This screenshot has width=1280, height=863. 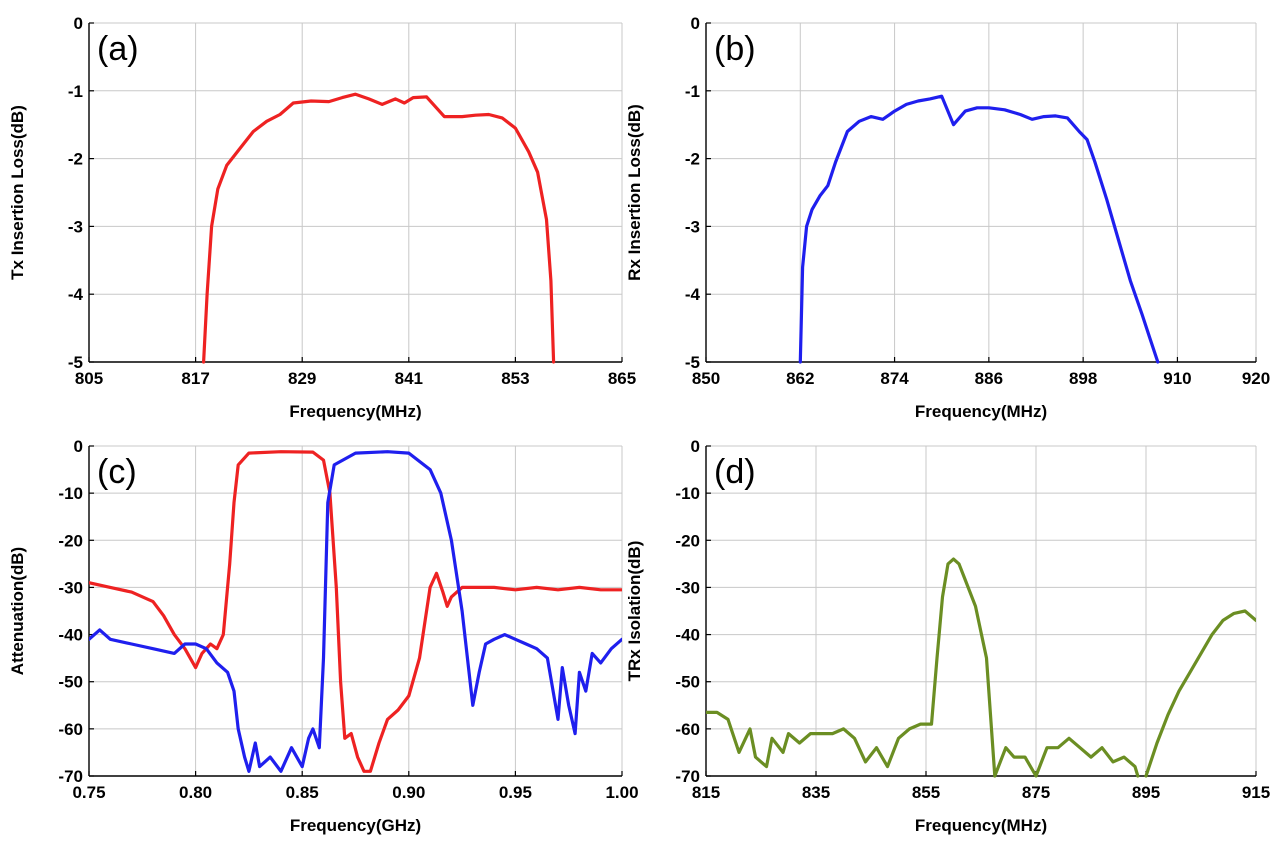 What do you see at coordinates (735, 49) in the screenshot?
I see `panel-label: (b)` at bounding box center [735, 49].